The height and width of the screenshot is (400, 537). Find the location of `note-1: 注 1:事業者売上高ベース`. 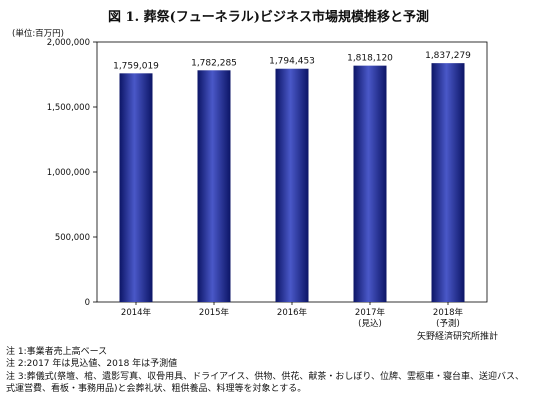

note-1: 注 1:事業者売上高ベース is located at coordinates (57, 352).